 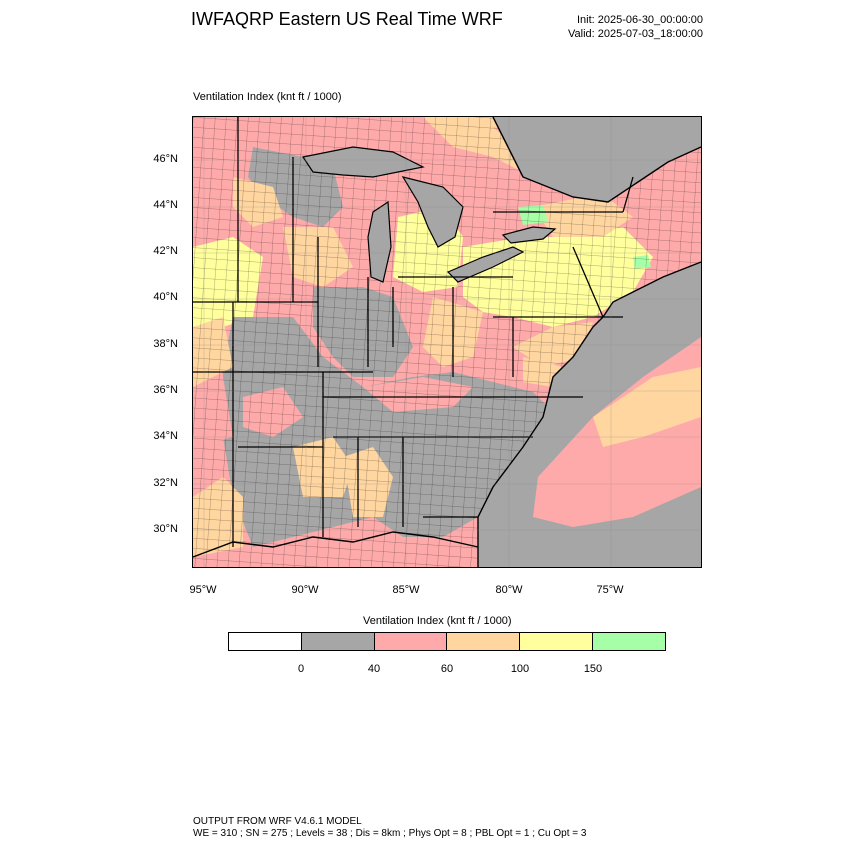 What do you see at coordinates (301, 669) in the screenshot?
I see `colorbar-label: 0` at bounding box center [301, 669].